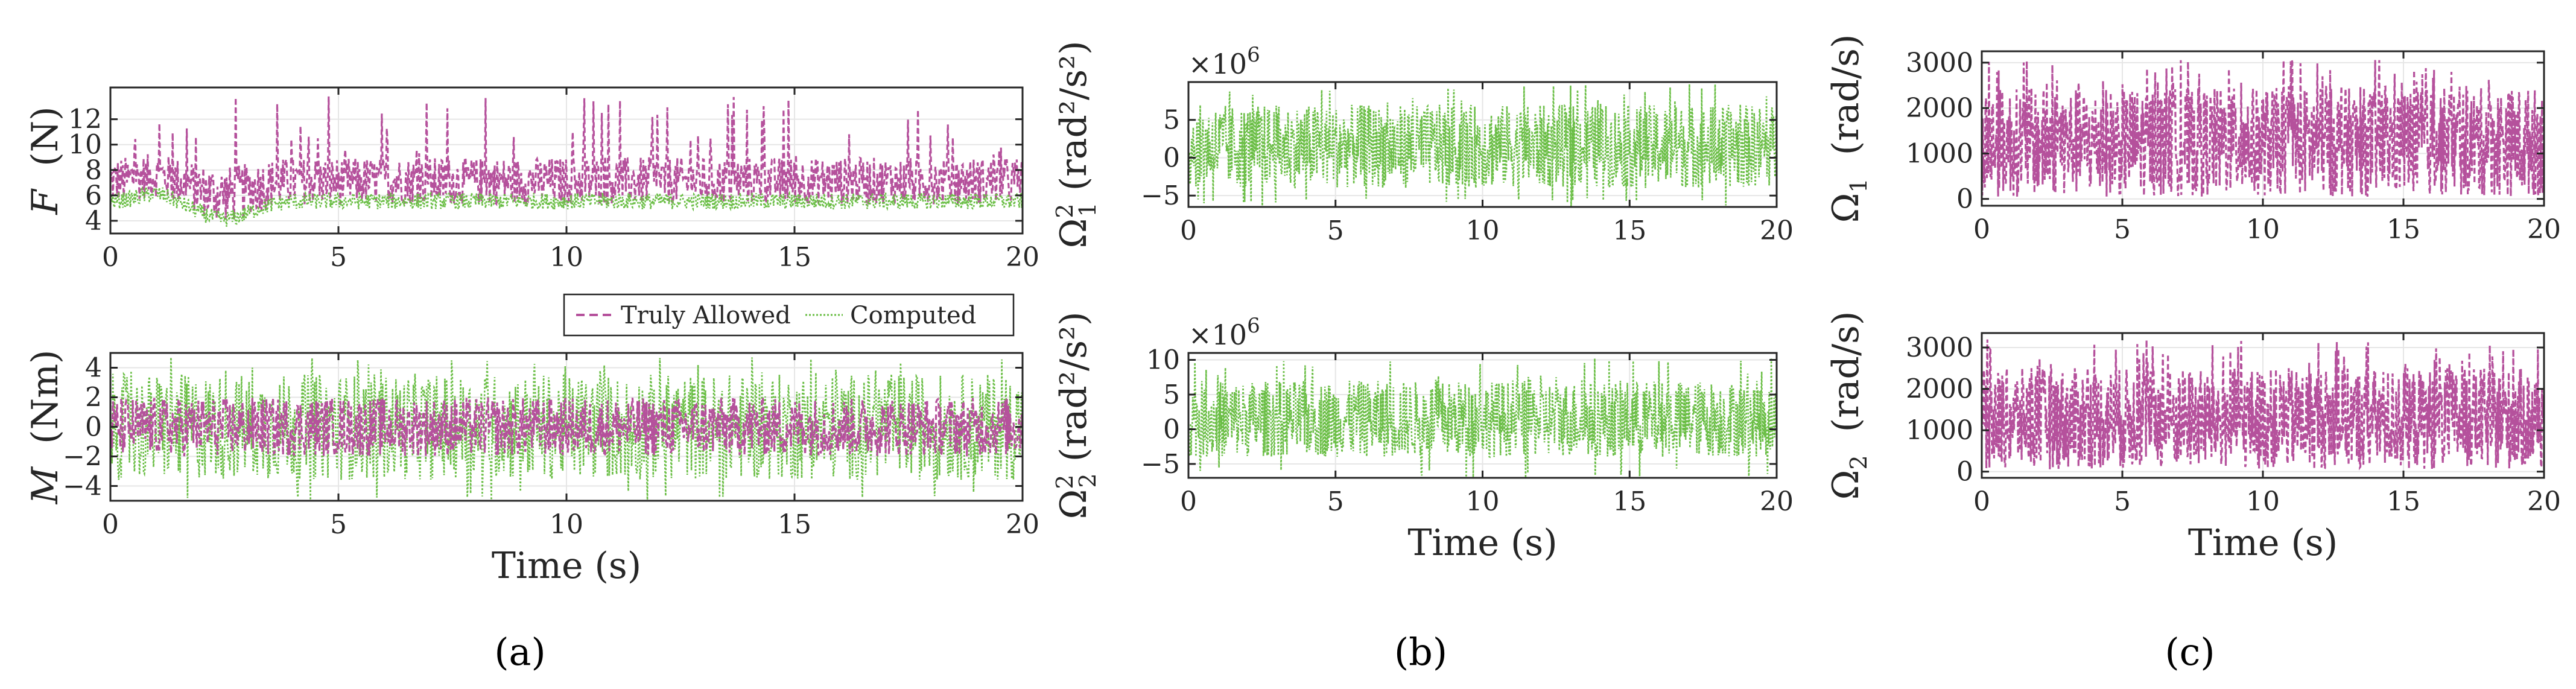  I want to click on chart-Om1: 0 5 10 15 20 0 1000 2000 3000 Ω1 (rad/s), so click(2193, 139).